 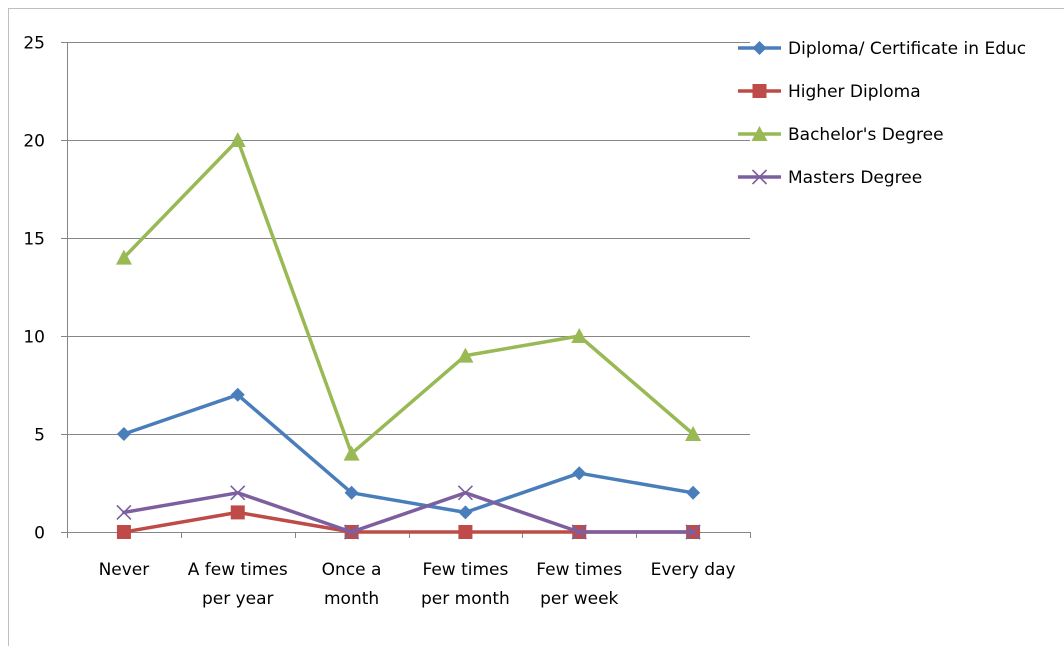 I want to click on x-tick-label: Never, so click(x=124, y=570).